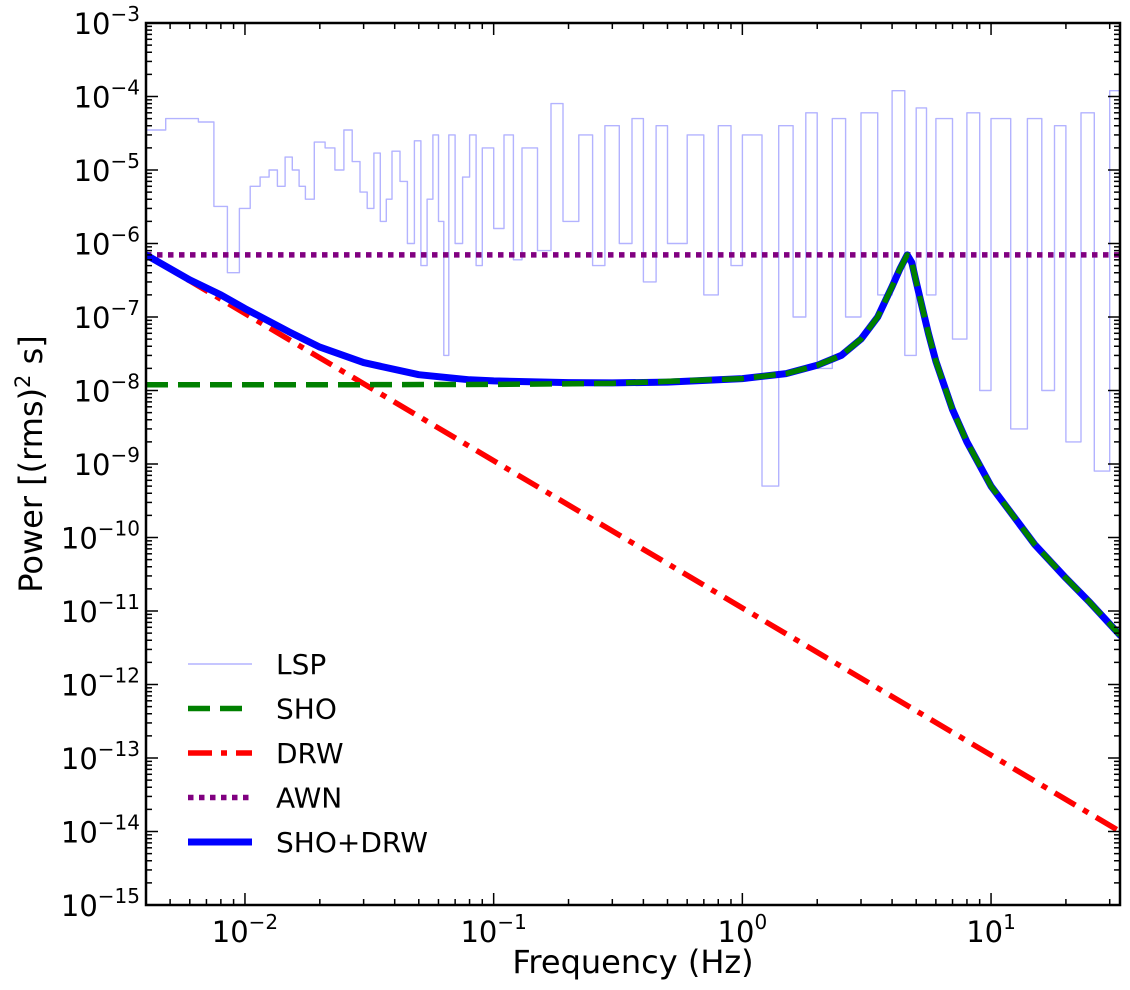 The height and width of the screenshot is (990, 1130). Describe the element at coordinates (107, 242) in the screenshot. I see `y-tick-label: 10⁻⁶` at that location.